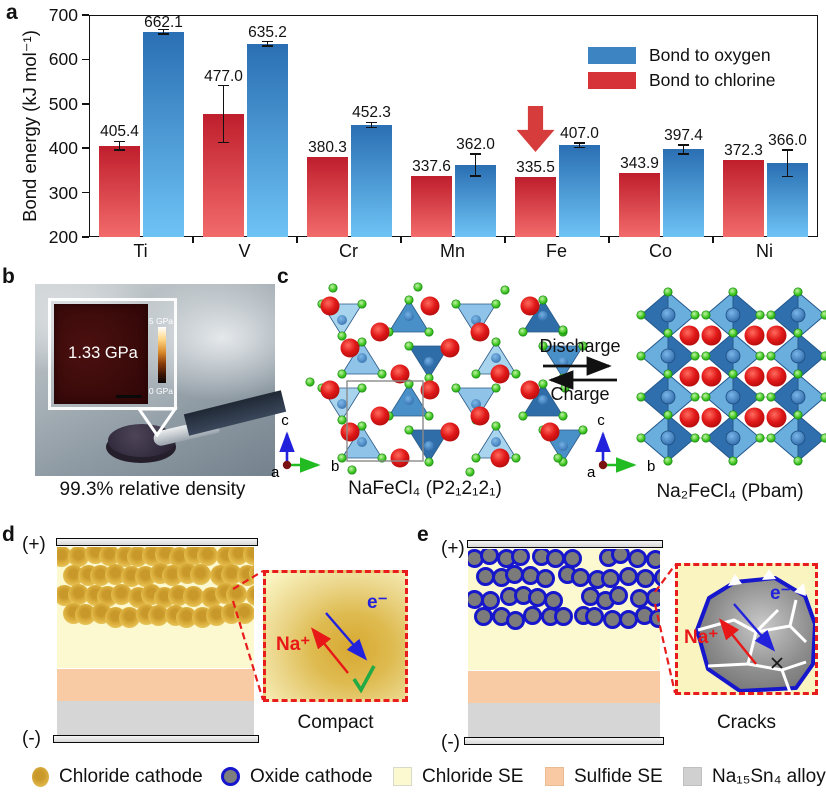 The width and height of the screenshot is (826, 793). What do you see at coordinates (735, 580) in the screenshot?
I see `spall-fragment-icon` at bounding box center [735, 580].